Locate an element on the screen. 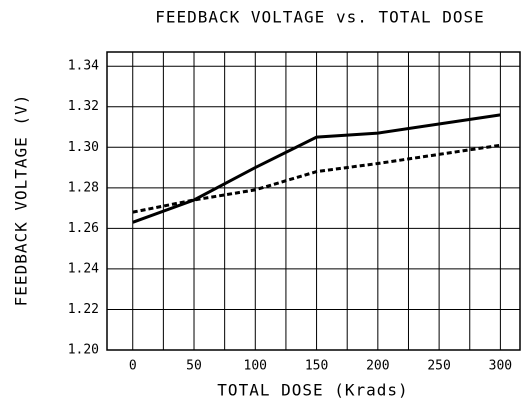 The height and width of the screenshot is (407, 529). y-tick-label: 1.32 is located at coordinates (83, 106).